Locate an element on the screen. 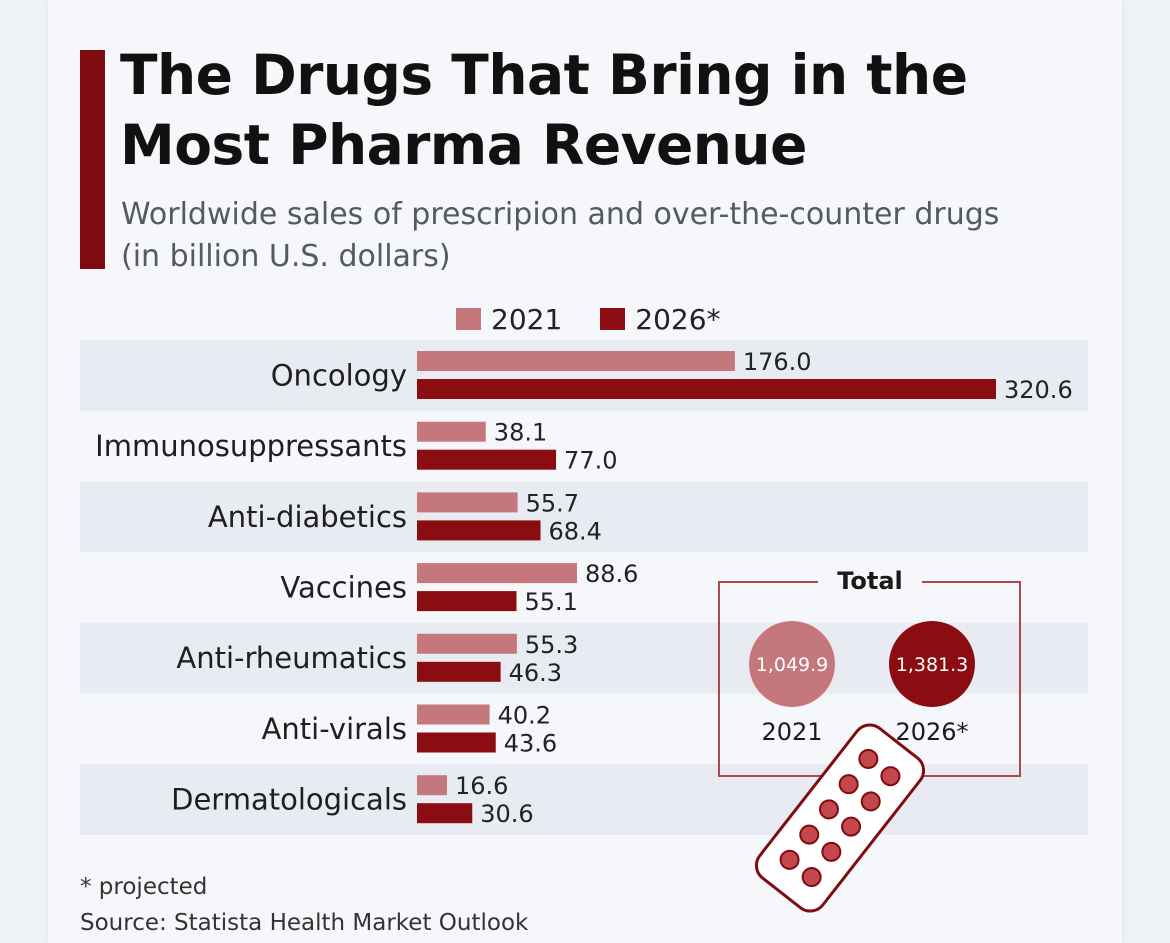  bar-vaccines-2026 is located at coordinates (467, 601).